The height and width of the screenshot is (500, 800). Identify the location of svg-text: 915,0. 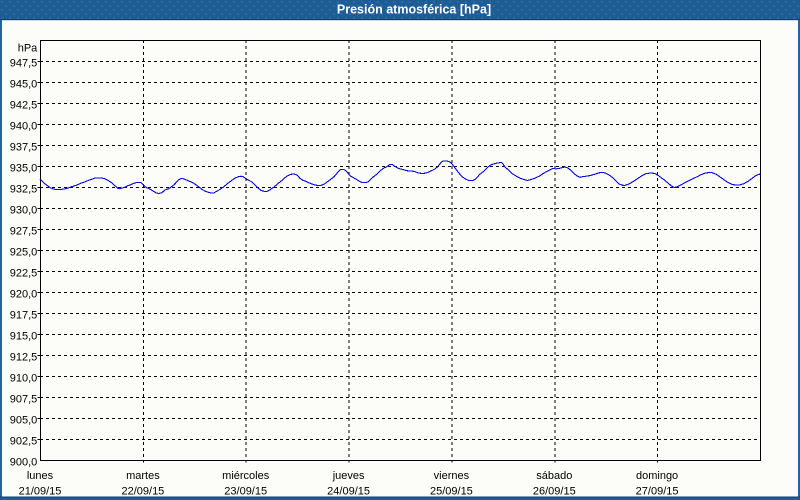
(24, 337).